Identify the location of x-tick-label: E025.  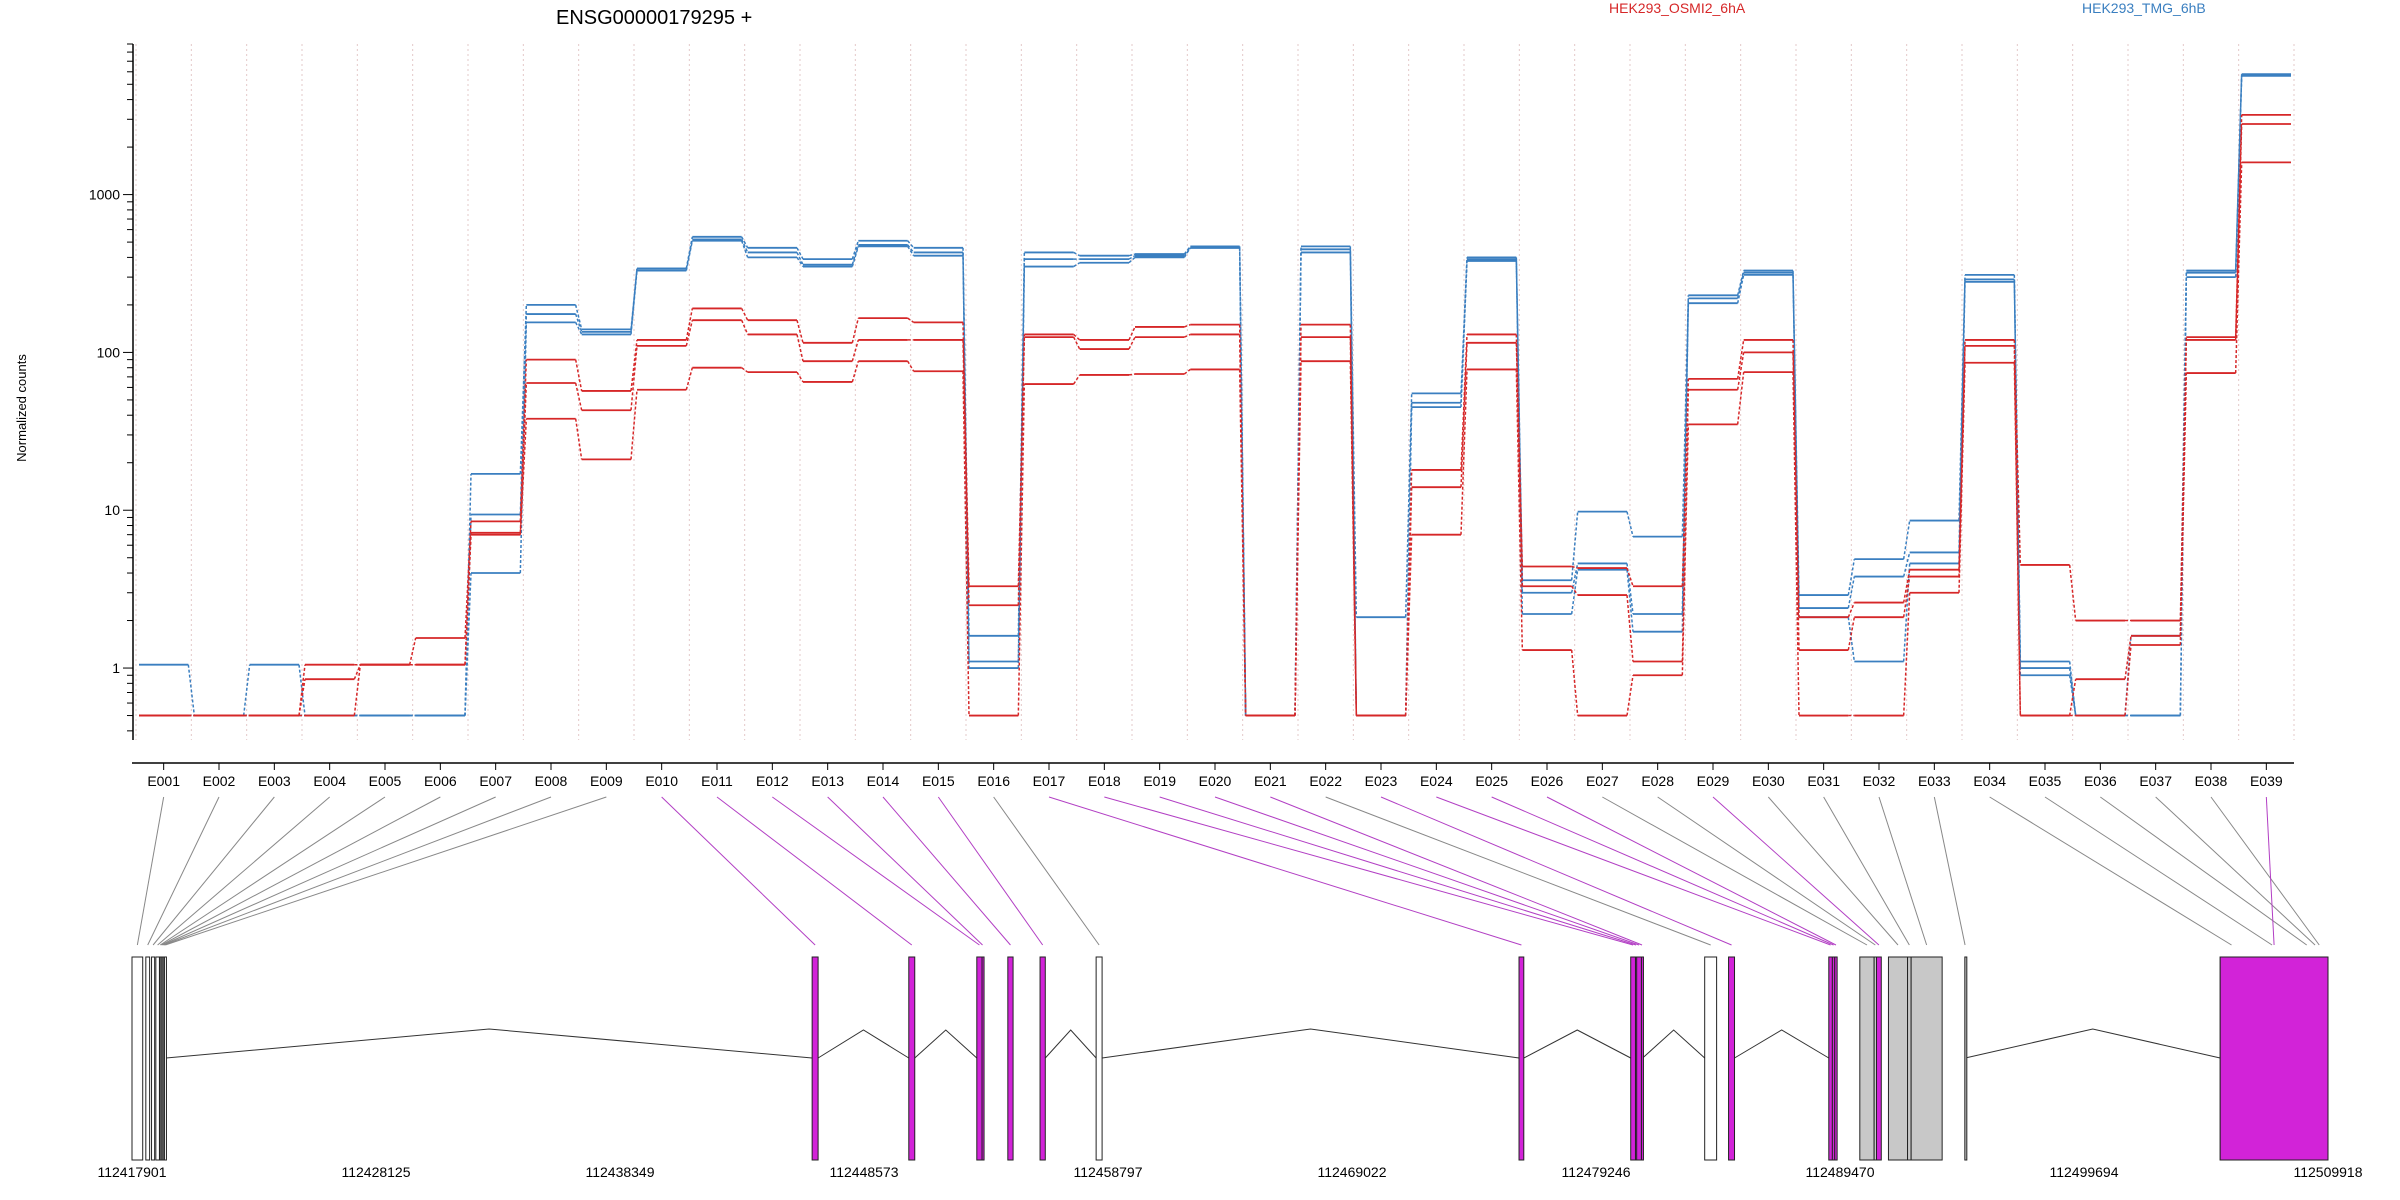
(1491, 781).